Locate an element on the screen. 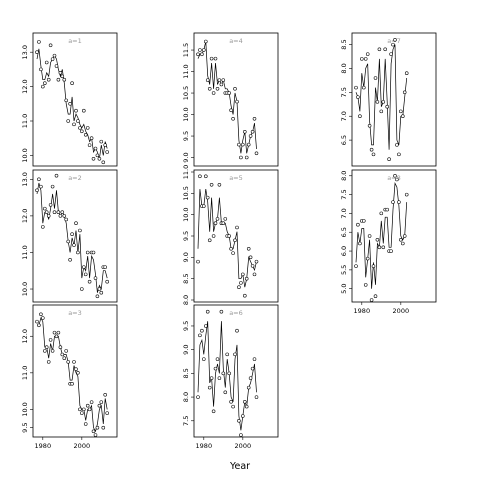 This screenshot has width=480, height=480. y-tick-label: 6.0 is located at coordinates (344, 251).